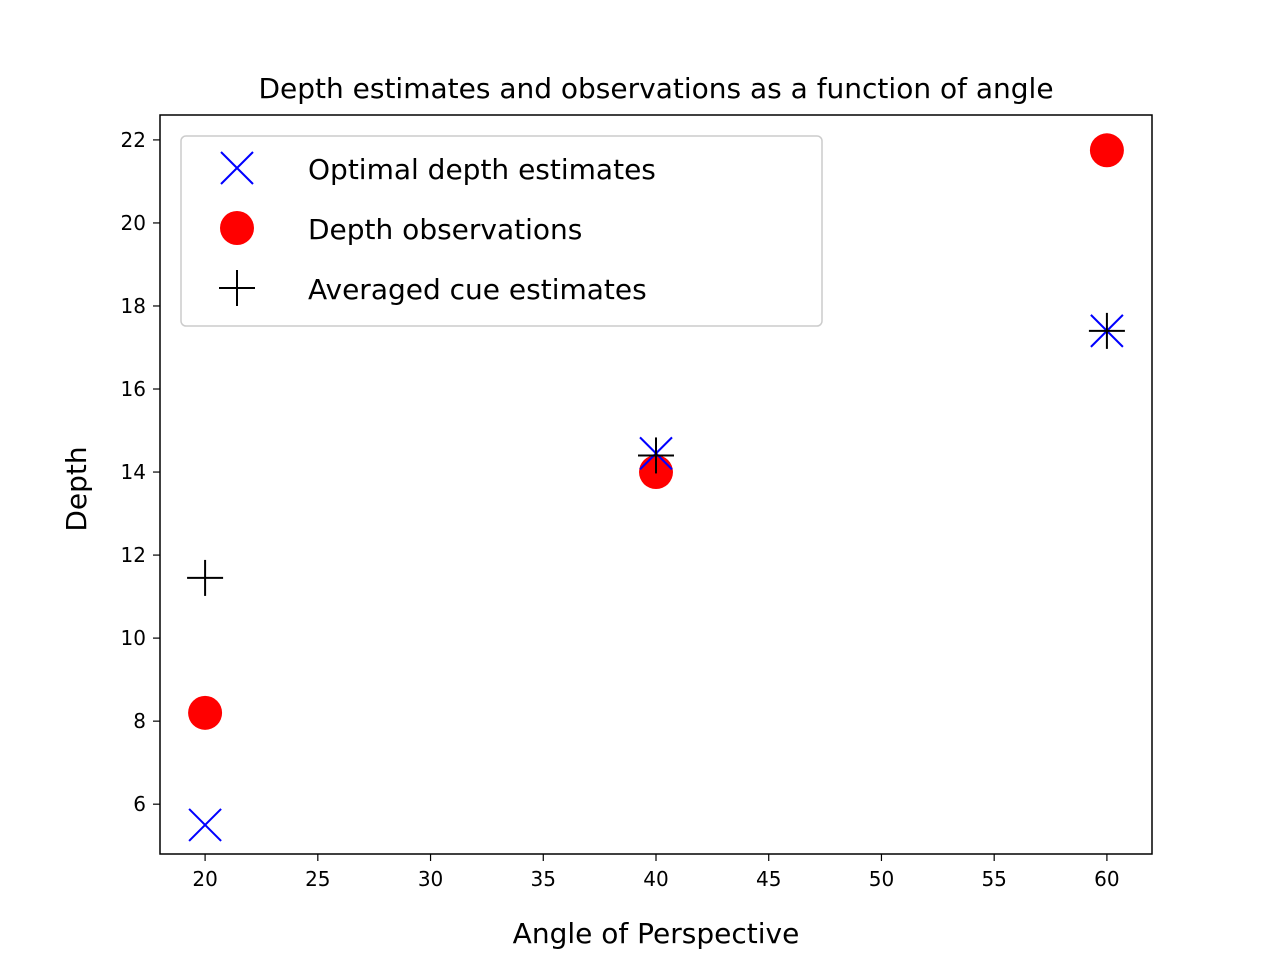  I want to click on legend-depth-observations-marker-shape, so click(237, 228).